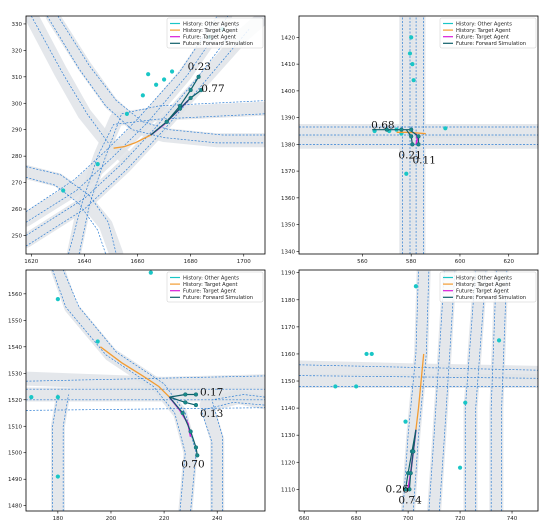  I want to click on y-tick-label: 1130, so click(288, 436).